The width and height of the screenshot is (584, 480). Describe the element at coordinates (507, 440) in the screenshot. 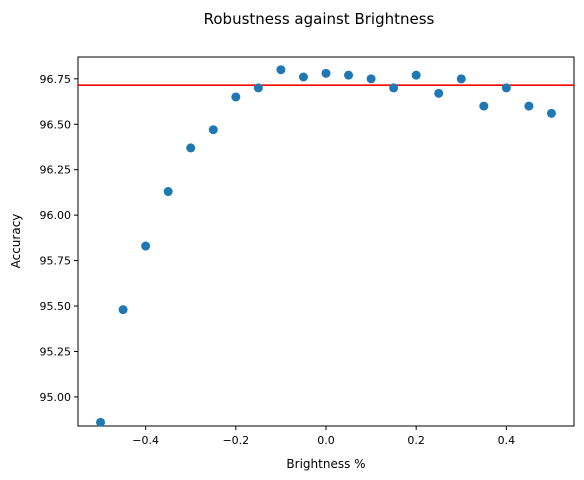

I see `x-tick-label: 0.4` at that location.